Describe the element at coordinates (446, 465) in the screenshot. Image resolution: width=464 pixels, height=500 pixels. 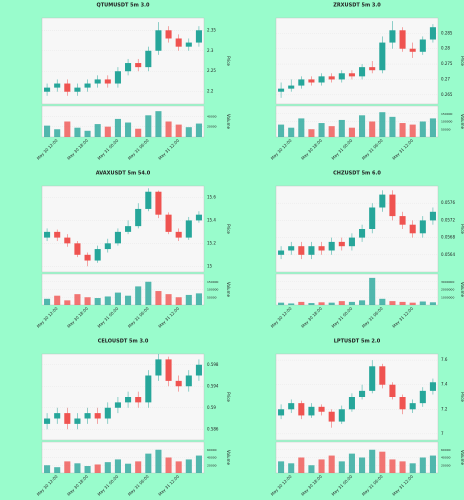
I see `volume-tick-label: 20000` at that location.